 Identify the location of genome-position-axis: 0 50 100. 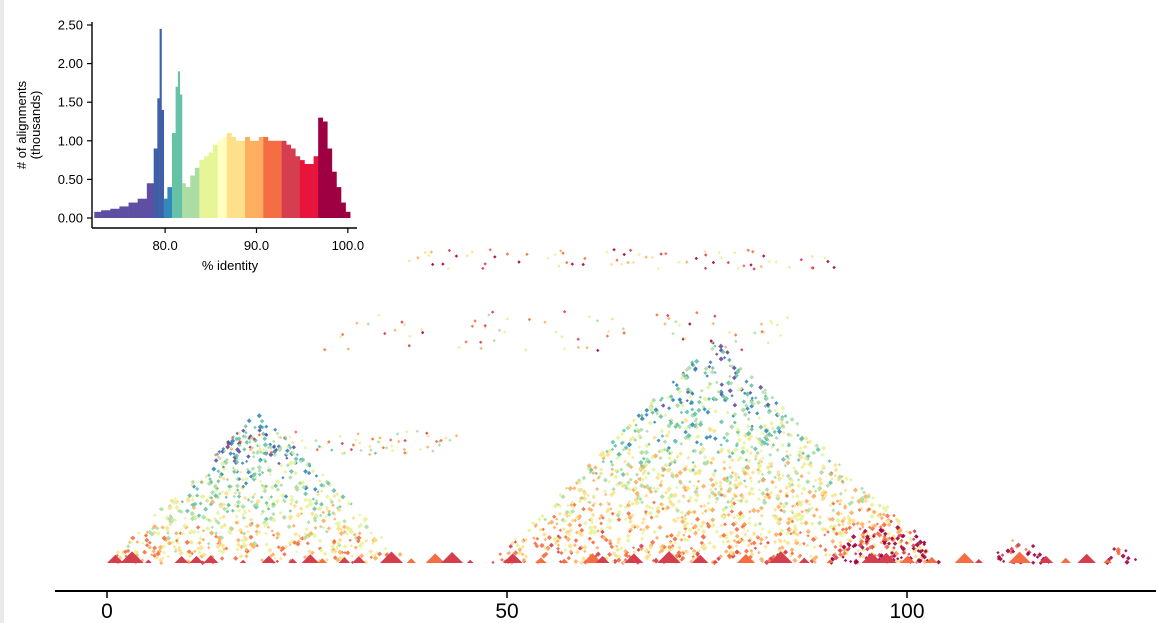
(605, 606).